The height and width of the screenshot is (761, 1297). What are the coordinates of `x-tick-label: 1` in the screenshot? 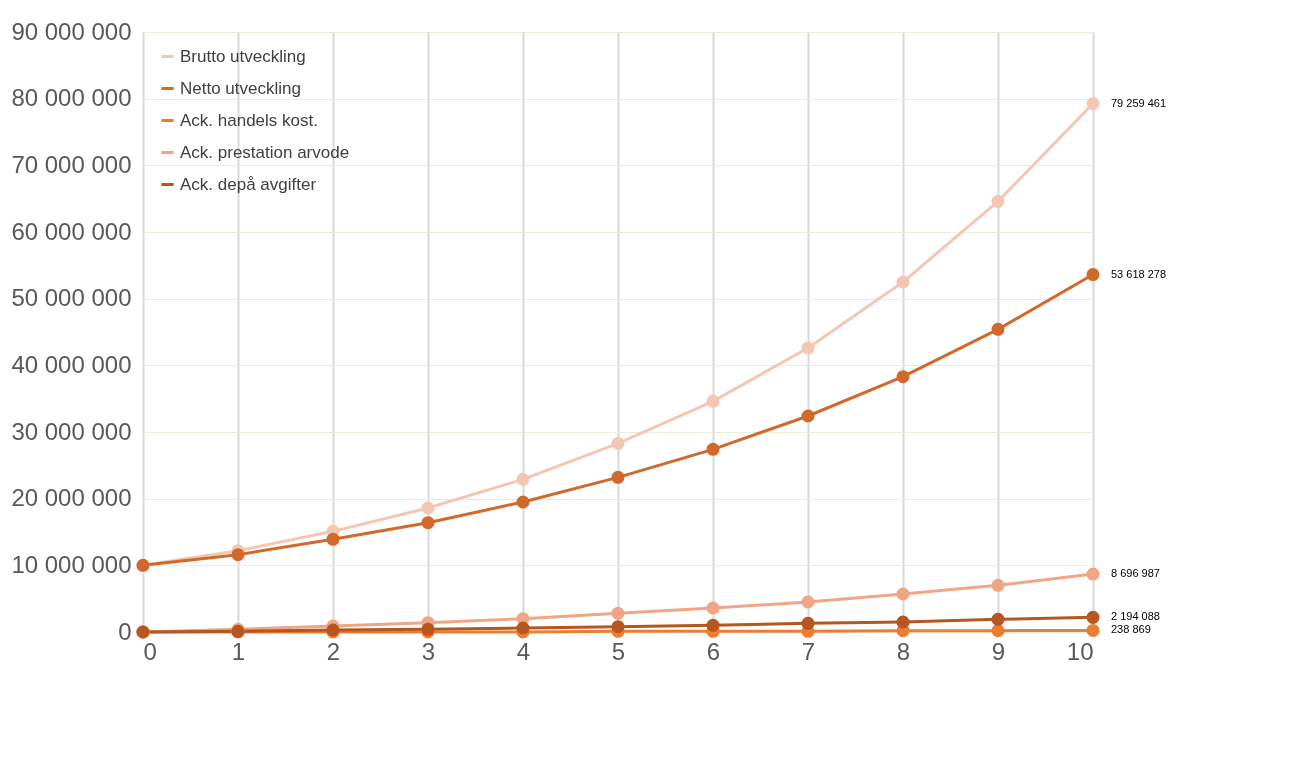 It's located at (238, 651).